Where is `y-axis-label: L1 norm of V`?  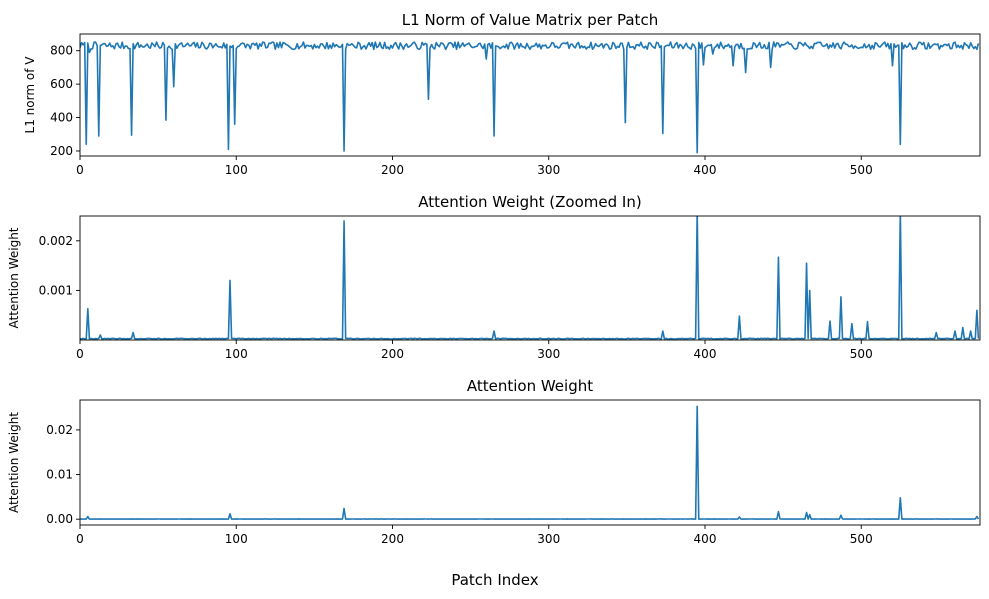
y-axis-label: L1 norm of V is located at coordinates (30, 95).